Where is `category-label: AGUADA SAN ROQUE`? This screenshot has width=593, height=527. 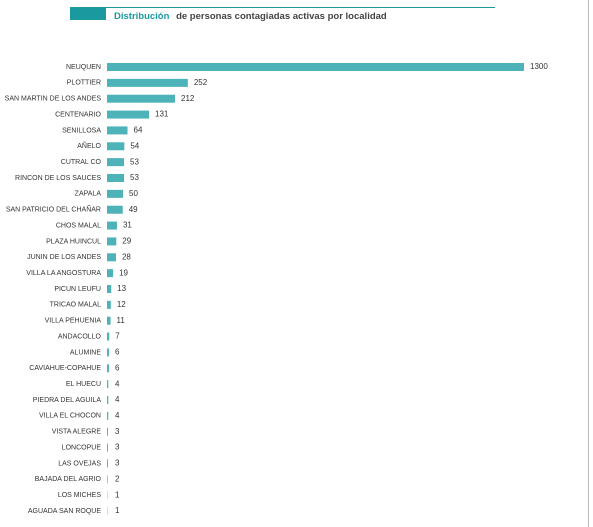 category-label: AGUADA SAN ROQUE is located at coordinates (64, 511).